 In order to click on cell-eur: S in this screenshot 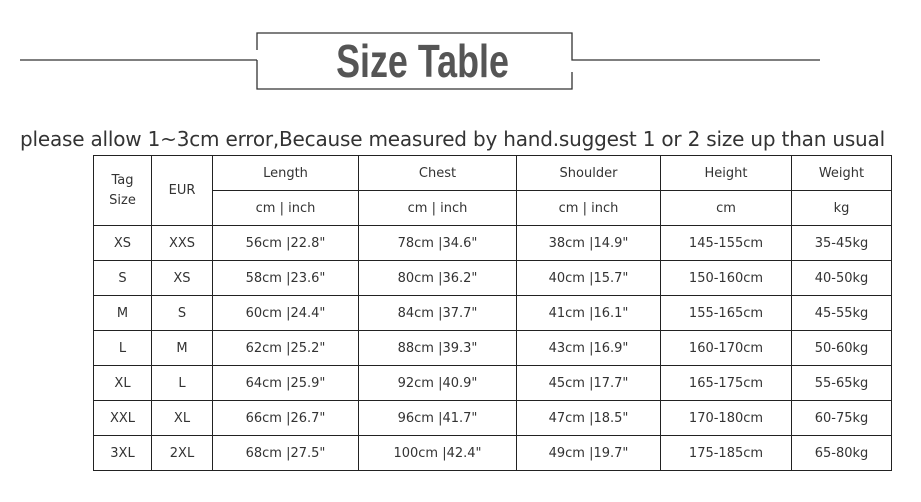, I will do `click(182, 313)`.